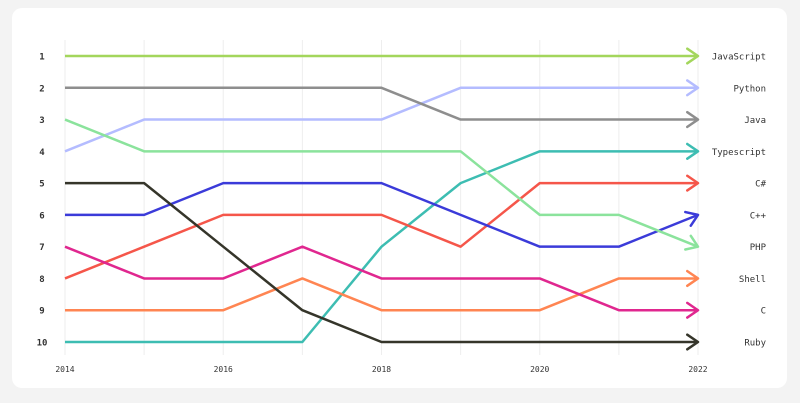  Describe the element at coordinates (41, 280) in the screenshot. I see `y-tick-label: 8` at that location.